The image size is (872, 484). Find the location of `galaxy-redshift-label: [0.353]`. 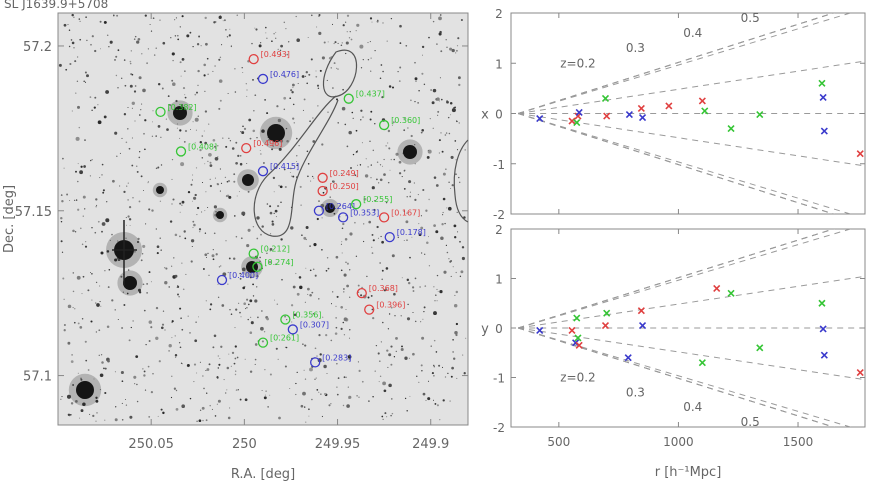

galaxy-redshift-label: [0.353] is located at coordinates (364, 212).